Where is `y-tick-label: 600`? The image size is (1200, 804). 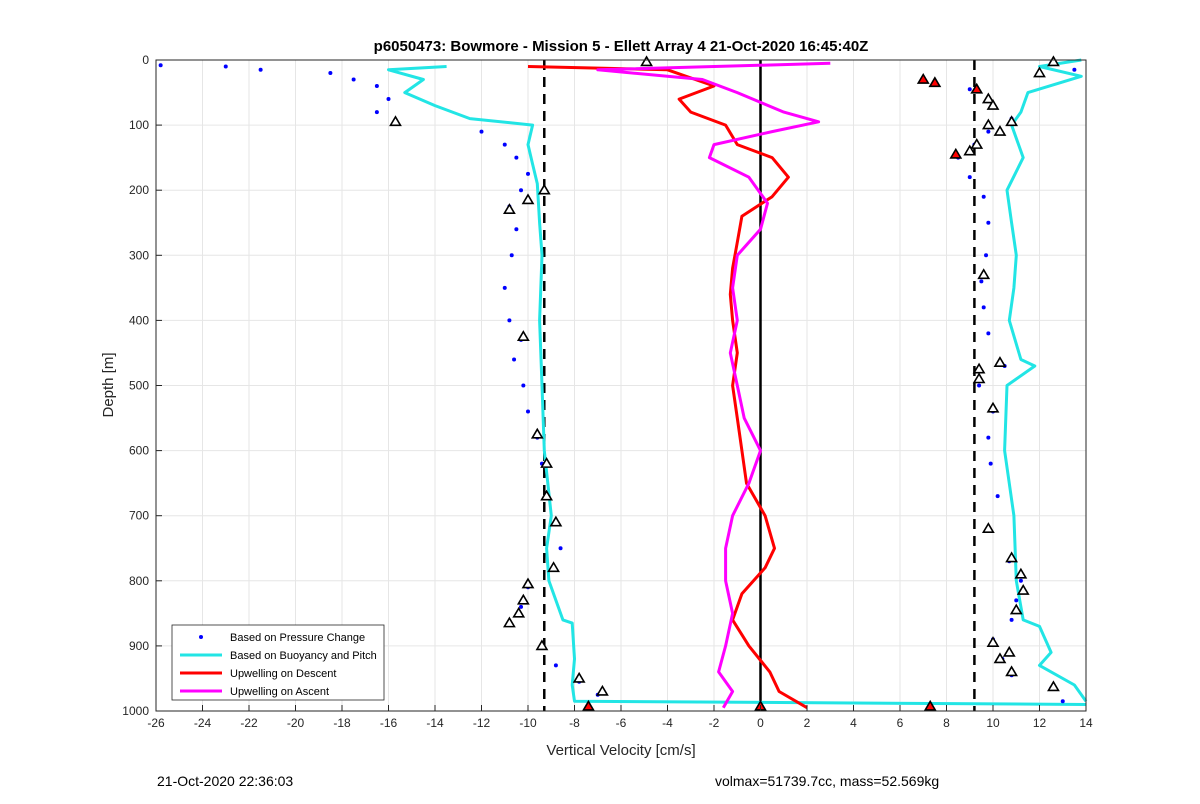 y-tick-label: 600 is located at coordinates (139, 451).